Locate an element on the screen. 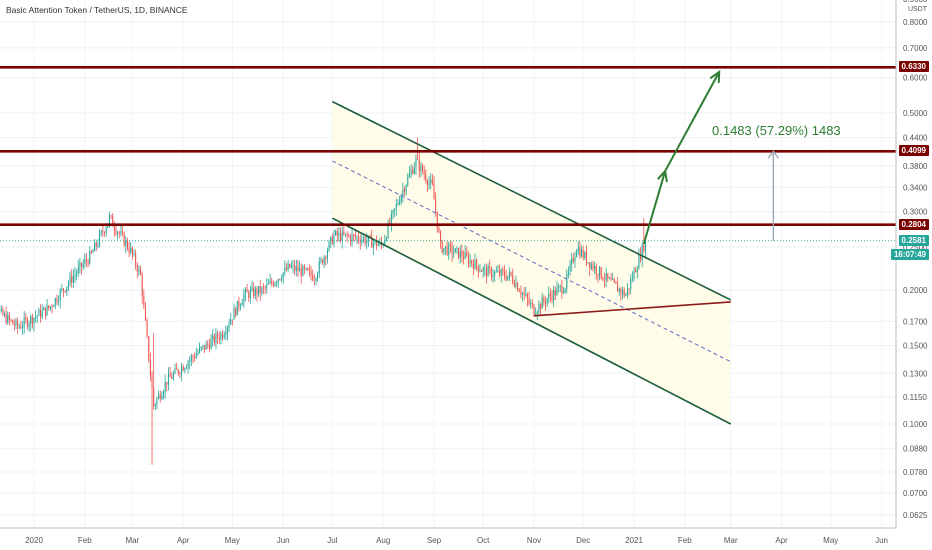  time-tick-label: 2021 is located at coordinates (634, 540).